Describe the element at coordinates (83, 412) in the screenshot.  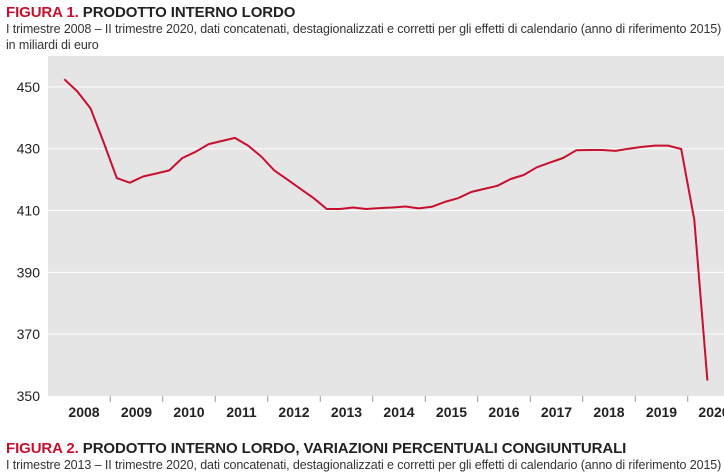
I see `x-tick-label: 2008` at that location.